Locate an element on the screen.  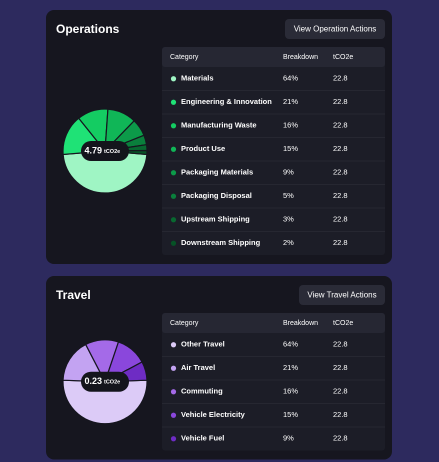
category-name: Commuting is located at coordinates (202, 391).